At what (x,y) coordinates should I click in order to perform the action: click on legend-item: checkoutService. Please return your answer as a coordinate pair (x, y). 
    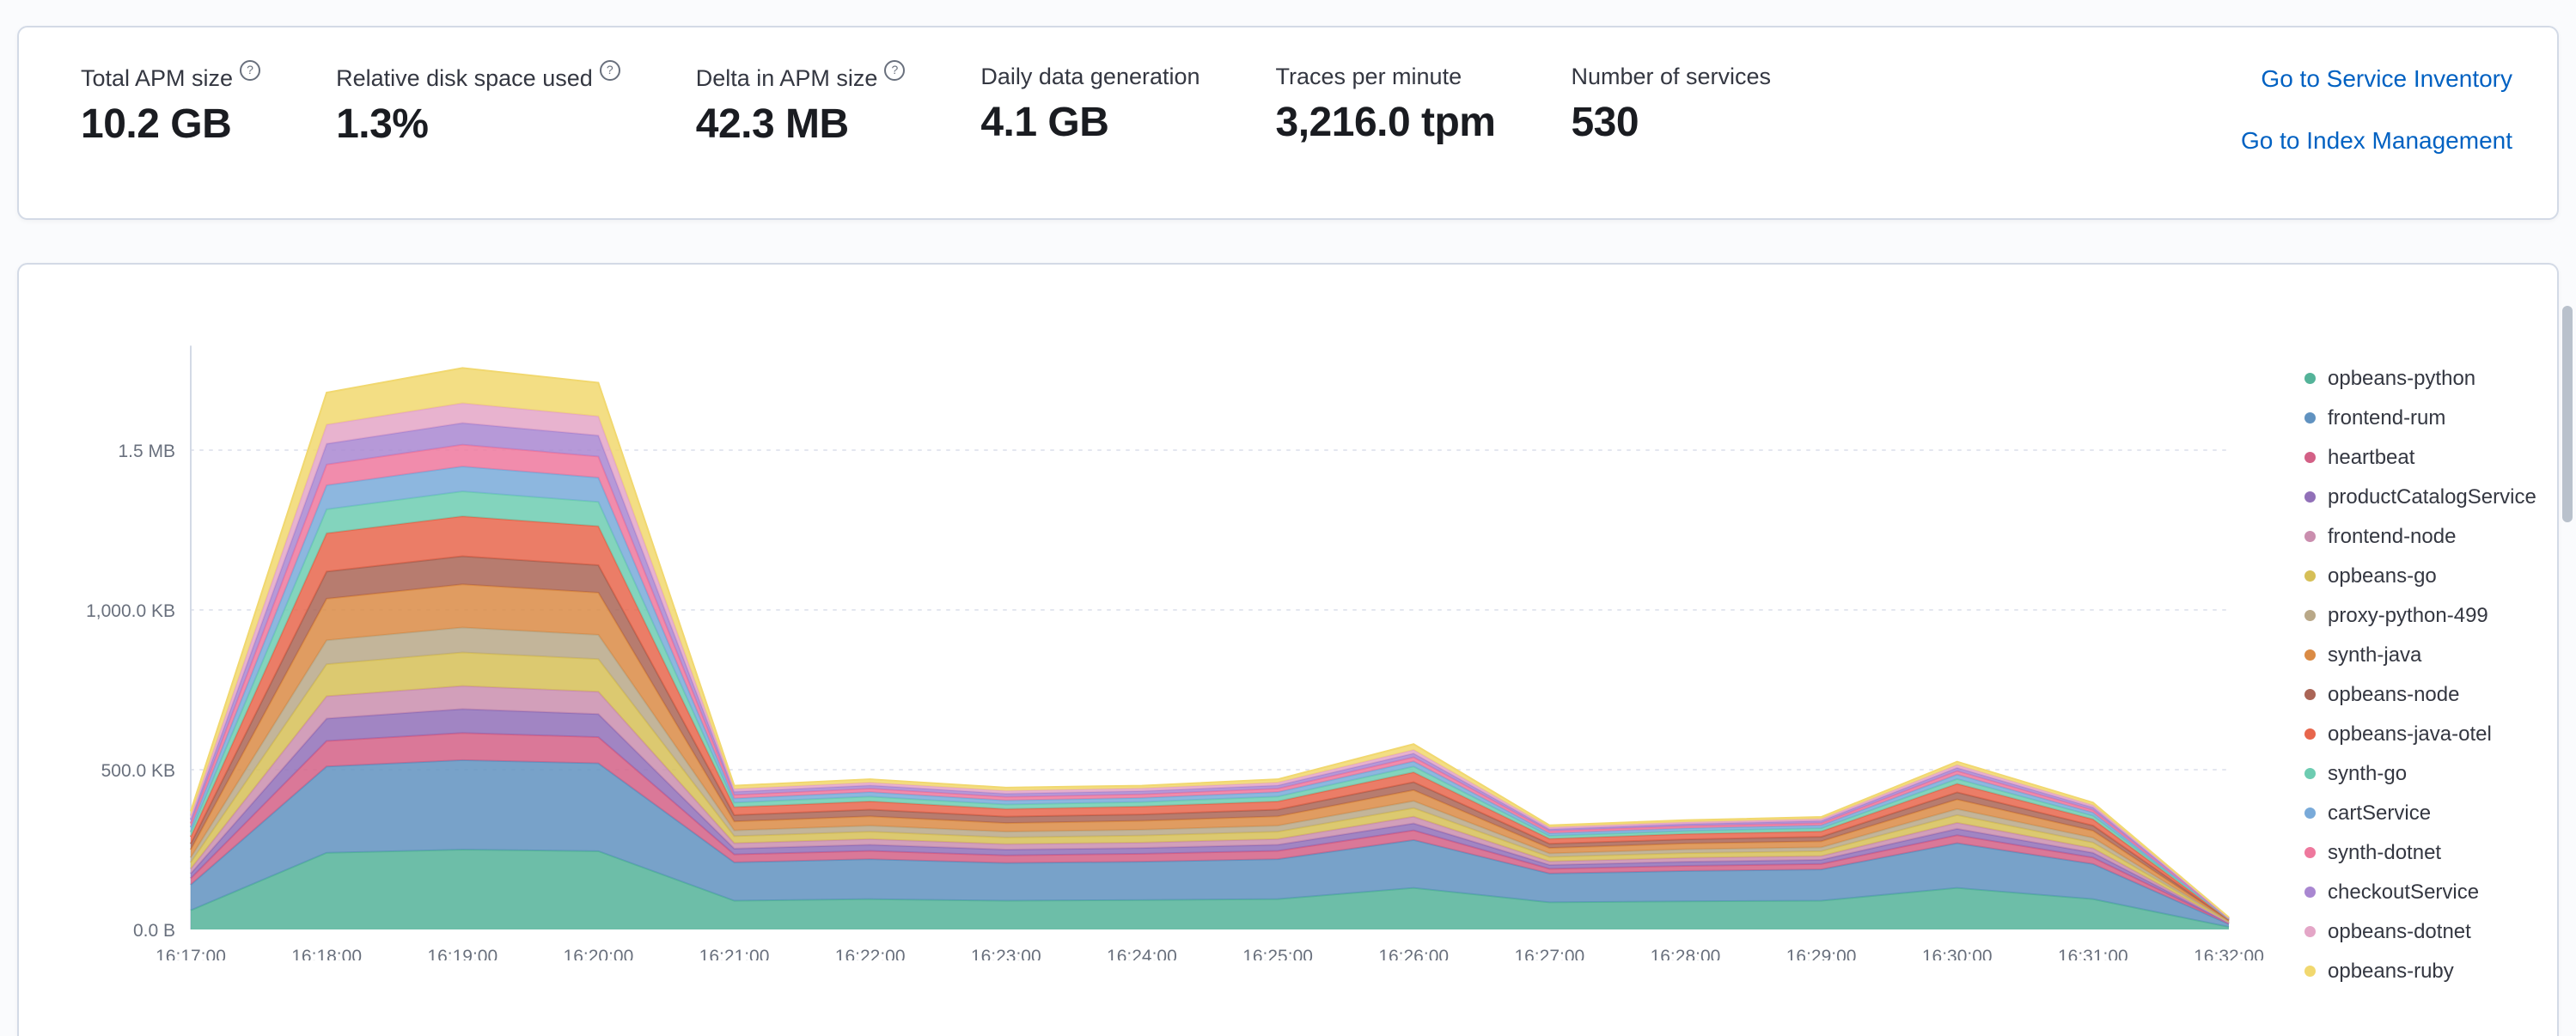
    Looking at the image, I should click on (2420, 892).